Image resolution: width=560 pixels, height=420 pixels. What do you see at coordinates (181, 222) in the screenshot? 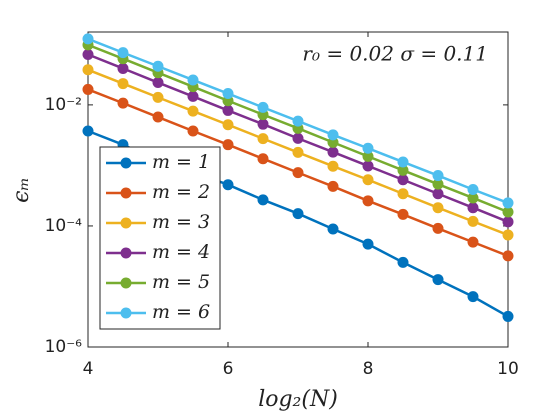
I see `legend-label: m = 3` at bounding box center [181, 222].